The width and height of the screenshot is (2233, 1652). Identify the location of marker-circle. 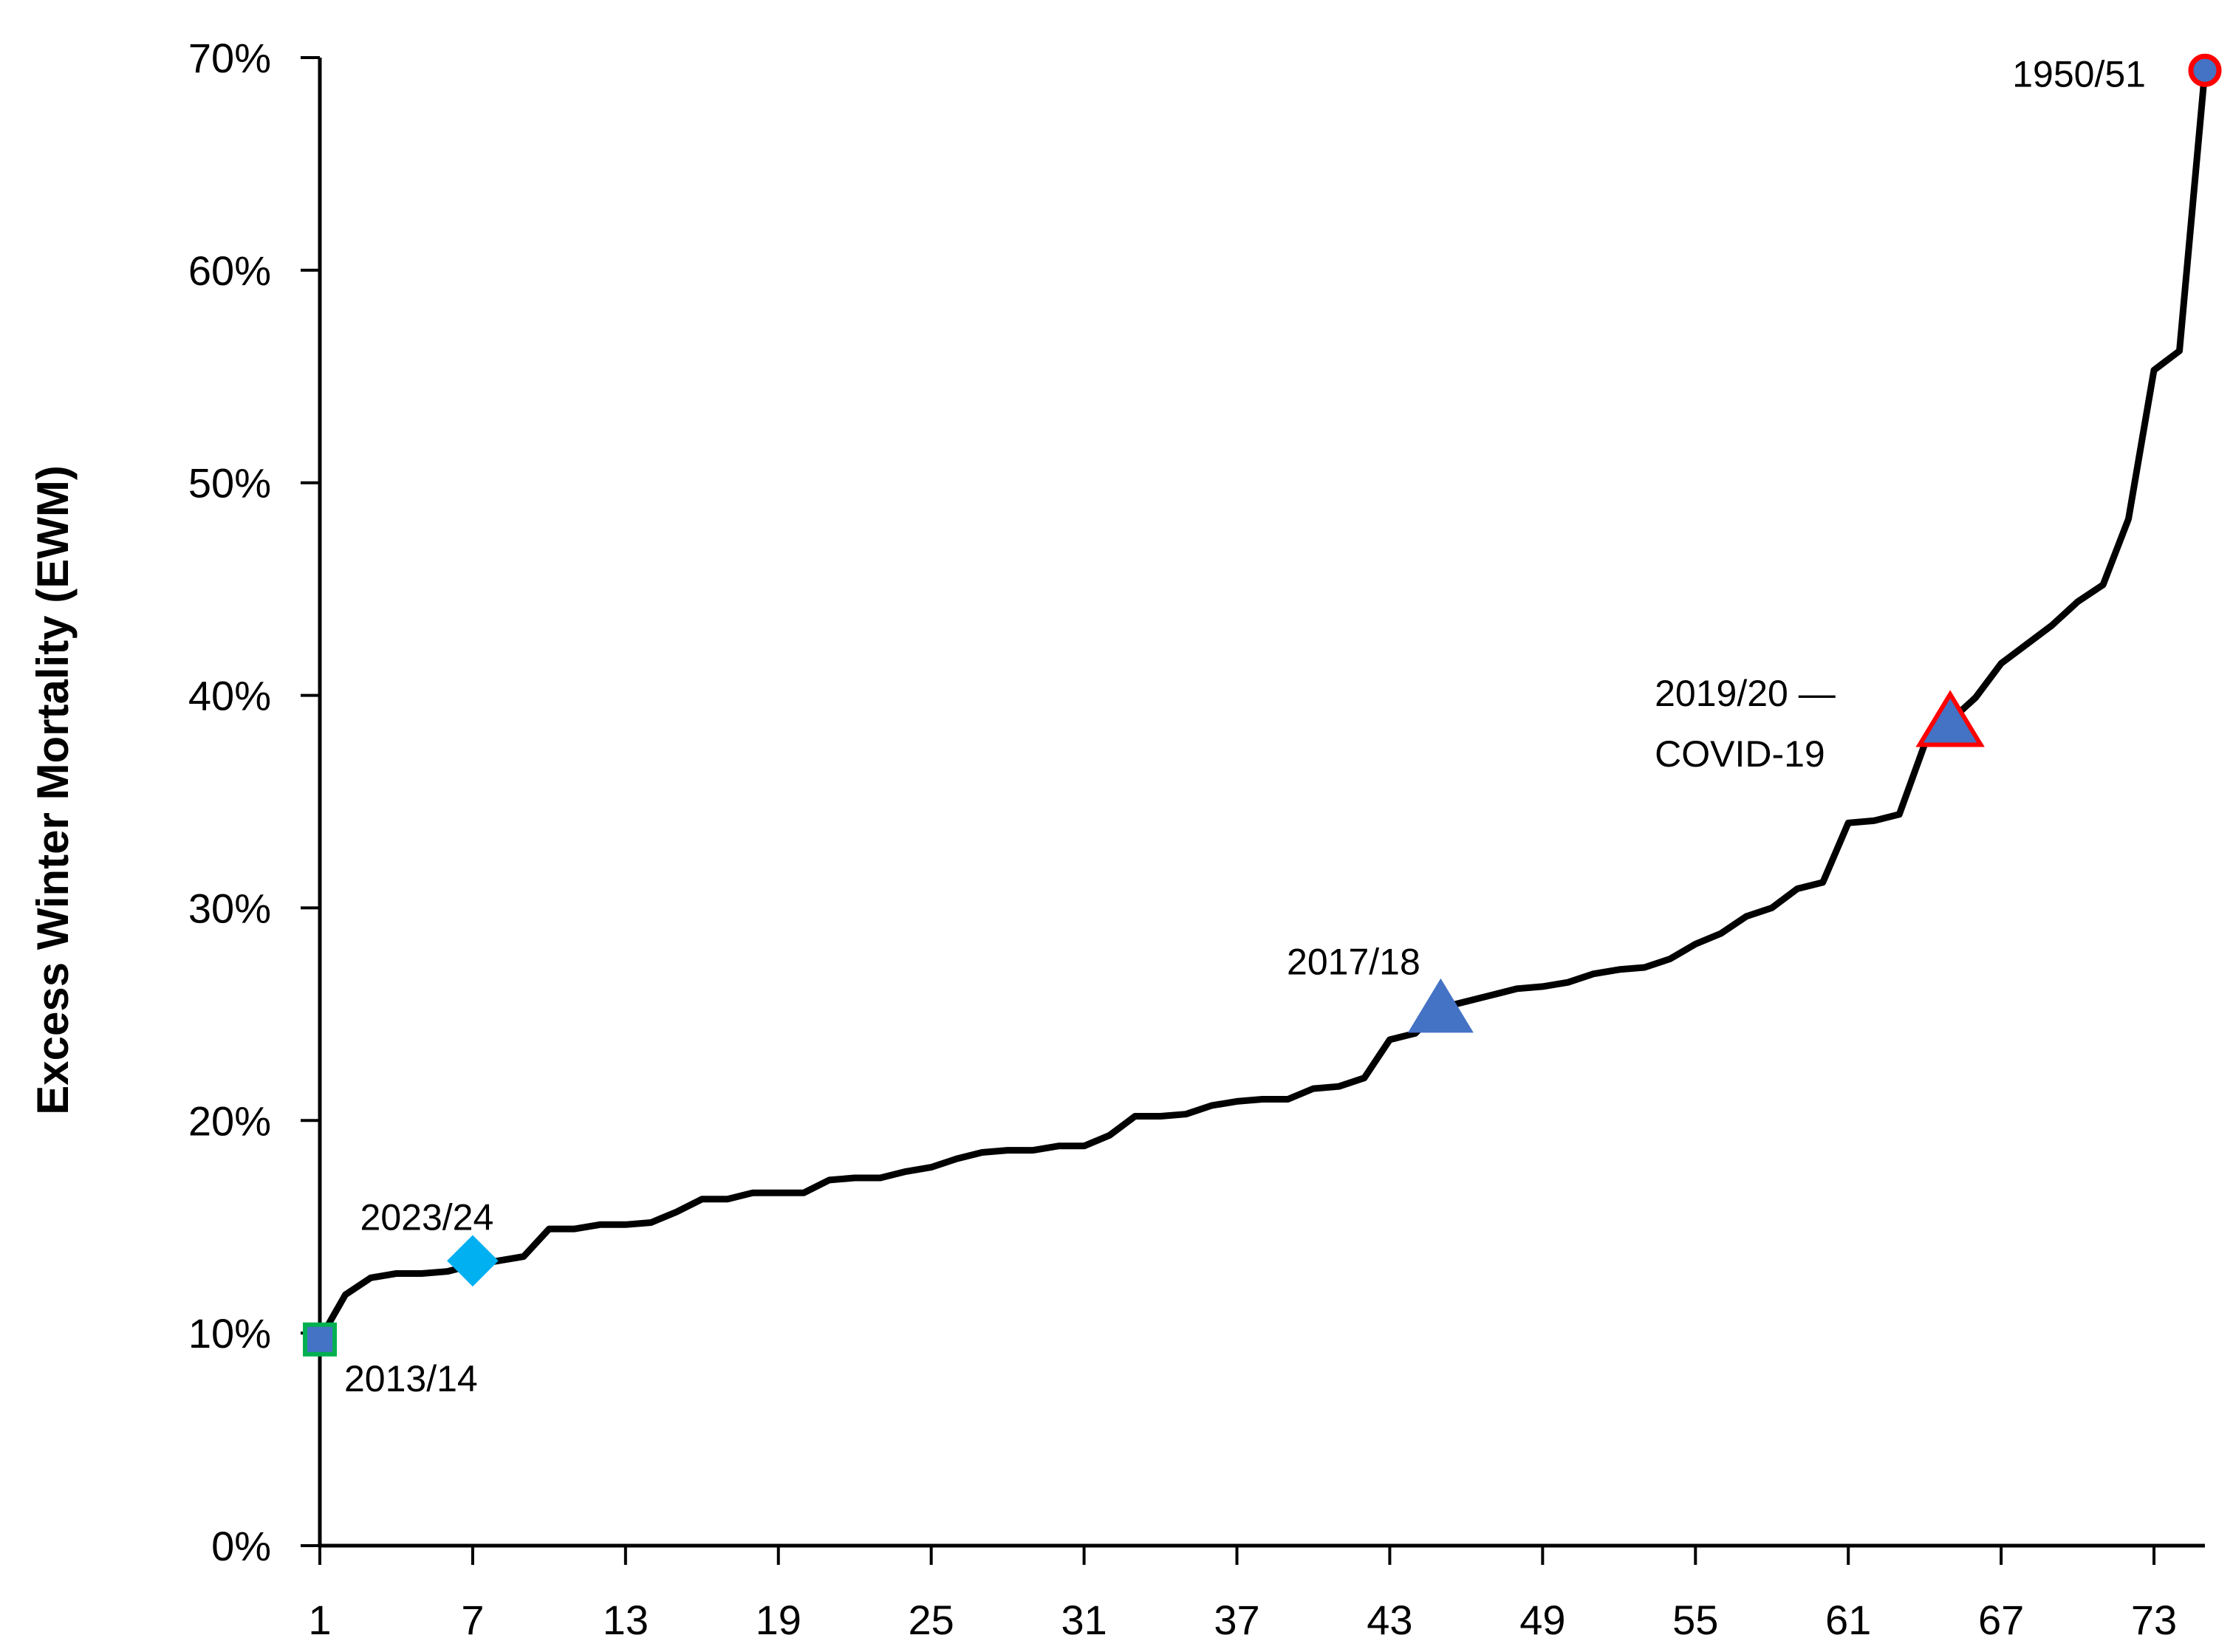
(2205, 70).